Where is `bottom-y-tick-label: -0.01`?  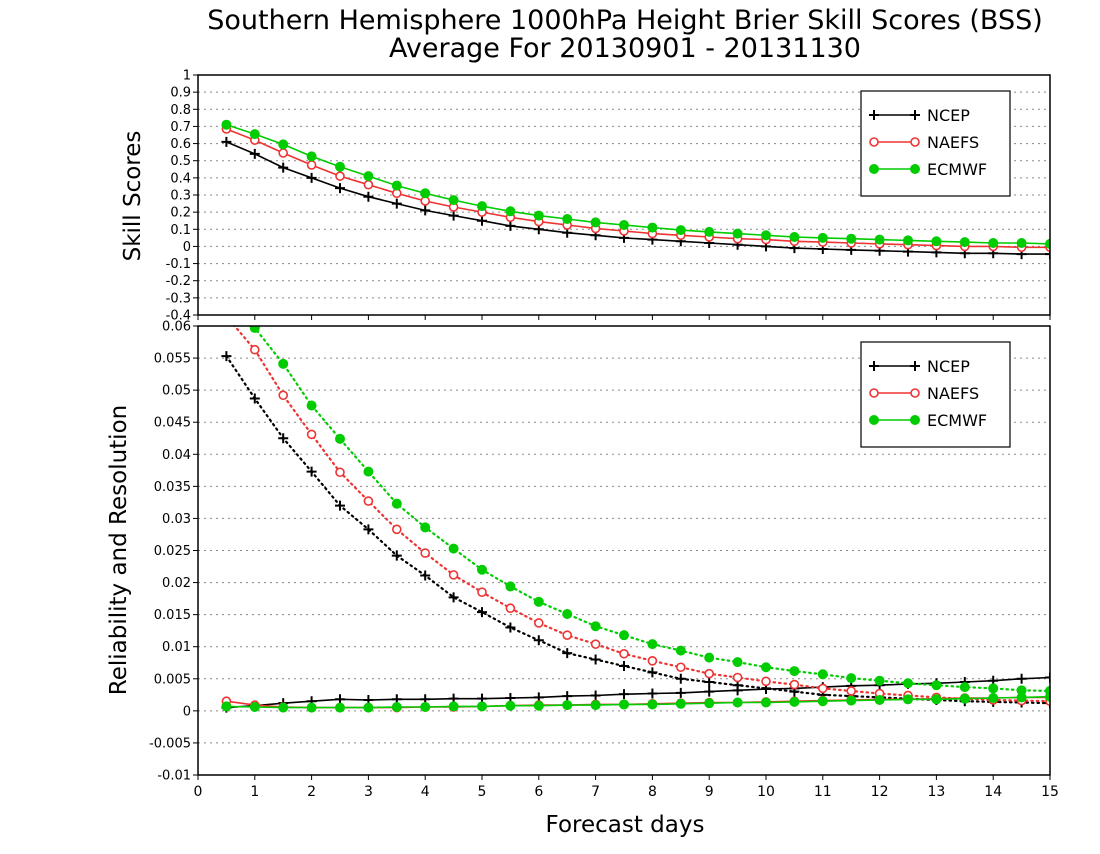
bottom-y-tick-label: -0.01 is located at coordinates (174, 776).